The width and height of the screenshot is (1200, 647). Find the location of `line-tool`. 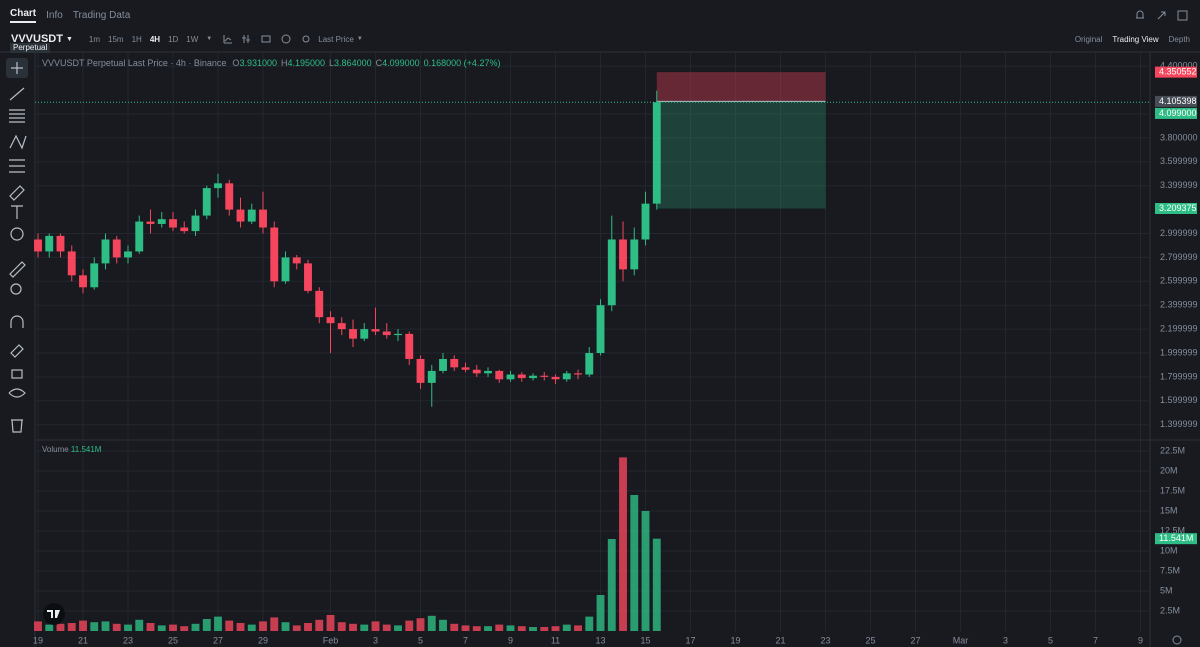

line-tool is located at coordinates (17, 94).